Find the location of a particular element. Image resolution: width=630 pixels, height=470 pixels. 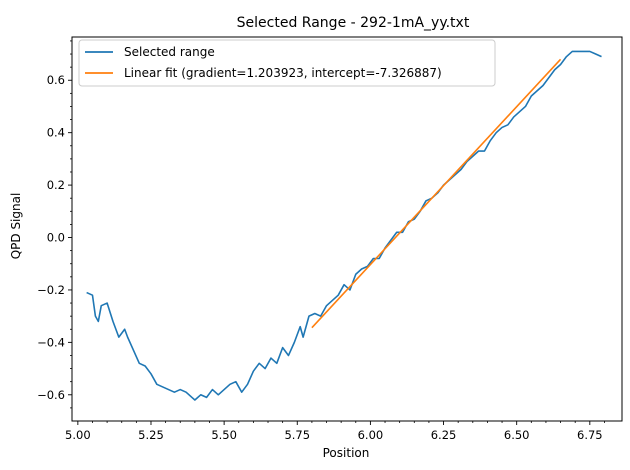

y-tick-label: −0.6 is located at coordinates (51, 395).